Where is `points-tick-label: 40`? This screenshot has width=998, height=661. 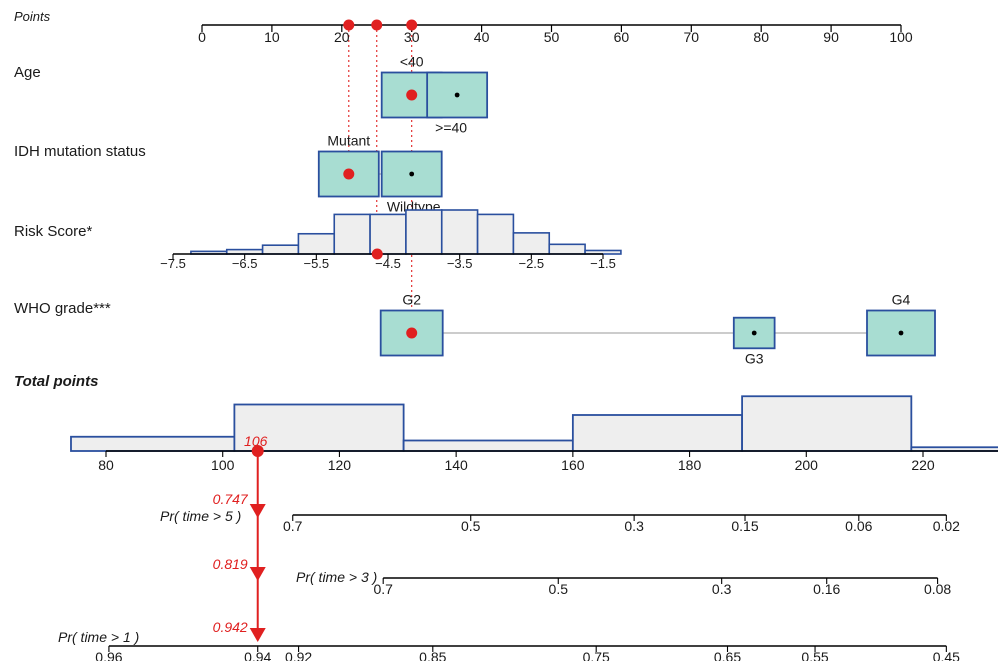
points-tick-label: 40 is located at coordinates (482, 37).